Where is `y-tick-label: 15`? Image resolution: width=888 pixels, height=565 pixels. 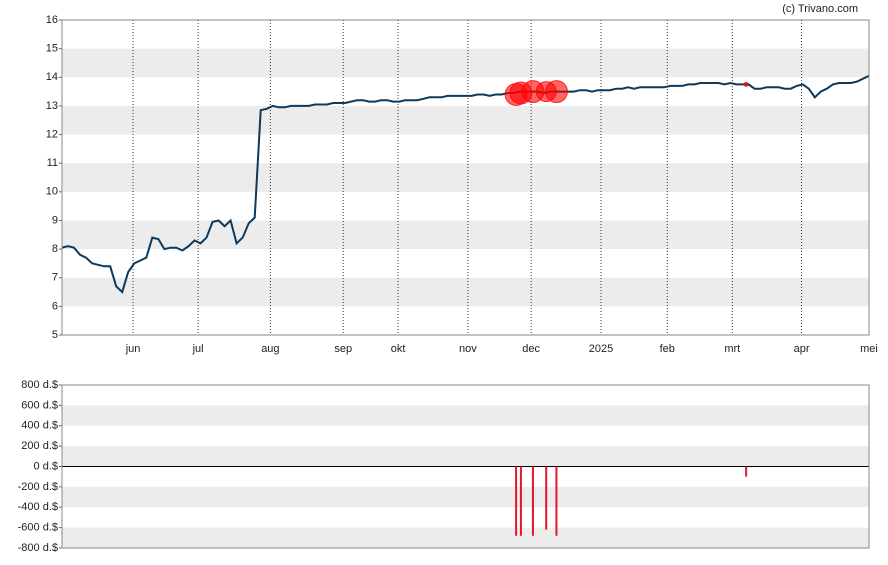
y-tick-label: 15 is located at coordinates (52, 49).